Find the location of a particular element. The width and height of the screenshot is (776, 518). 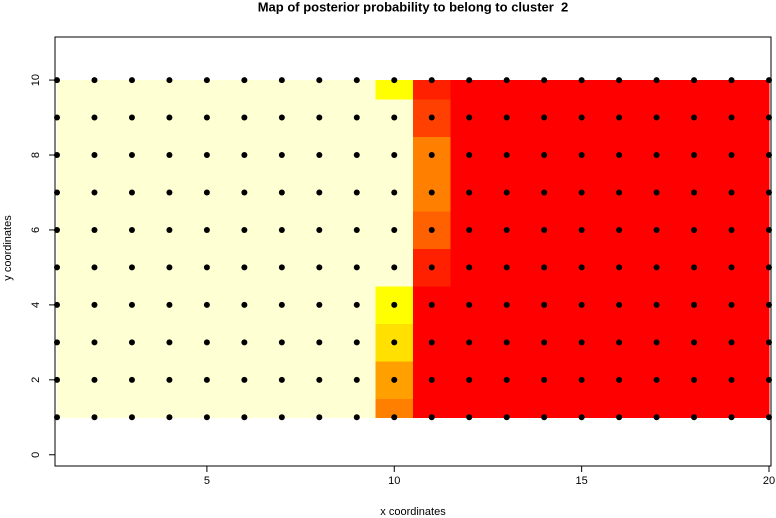

y-tick-label: 10 is located at coordinates (36, 80).